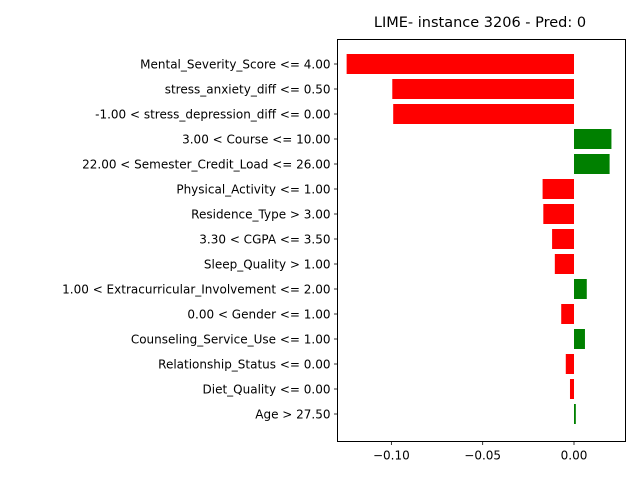 This screenshot has width=640, height=480. What do you see at coordinates (248, 90) in the screenshot?
I see `category-label: stress_anxiety_diff <= 0.50` at bounding box center [248, 90].